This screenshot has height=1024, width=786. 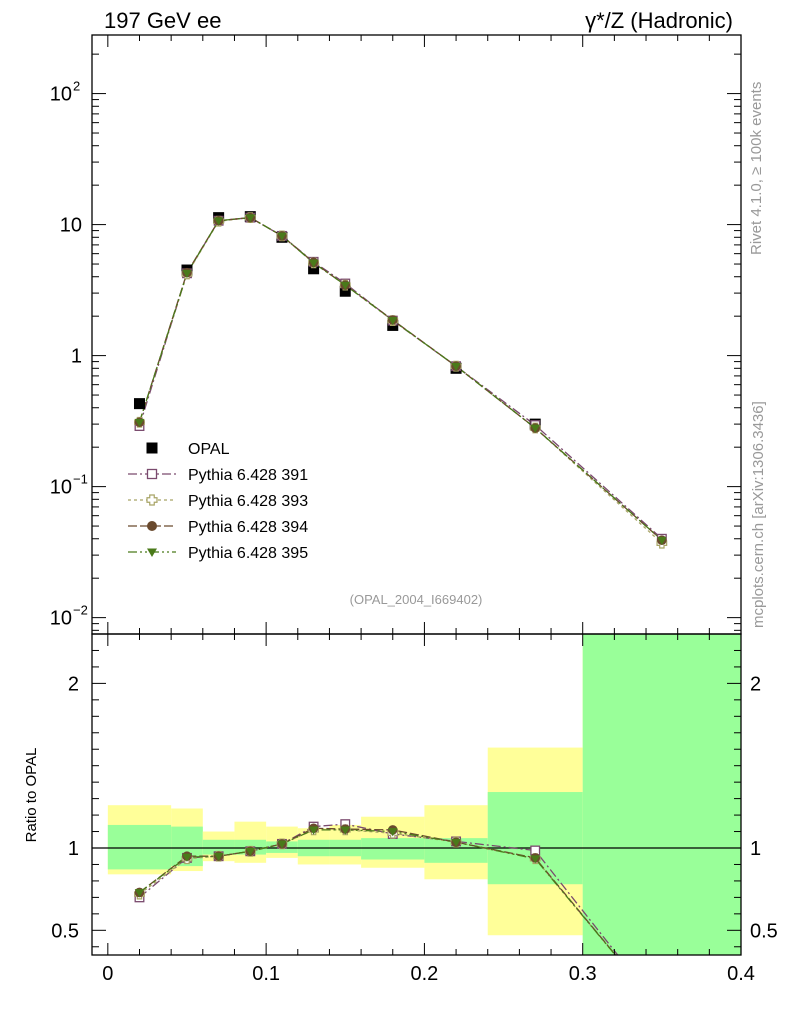 I want to click on y-tick-exponent: −1, so click(x=80, y=479).